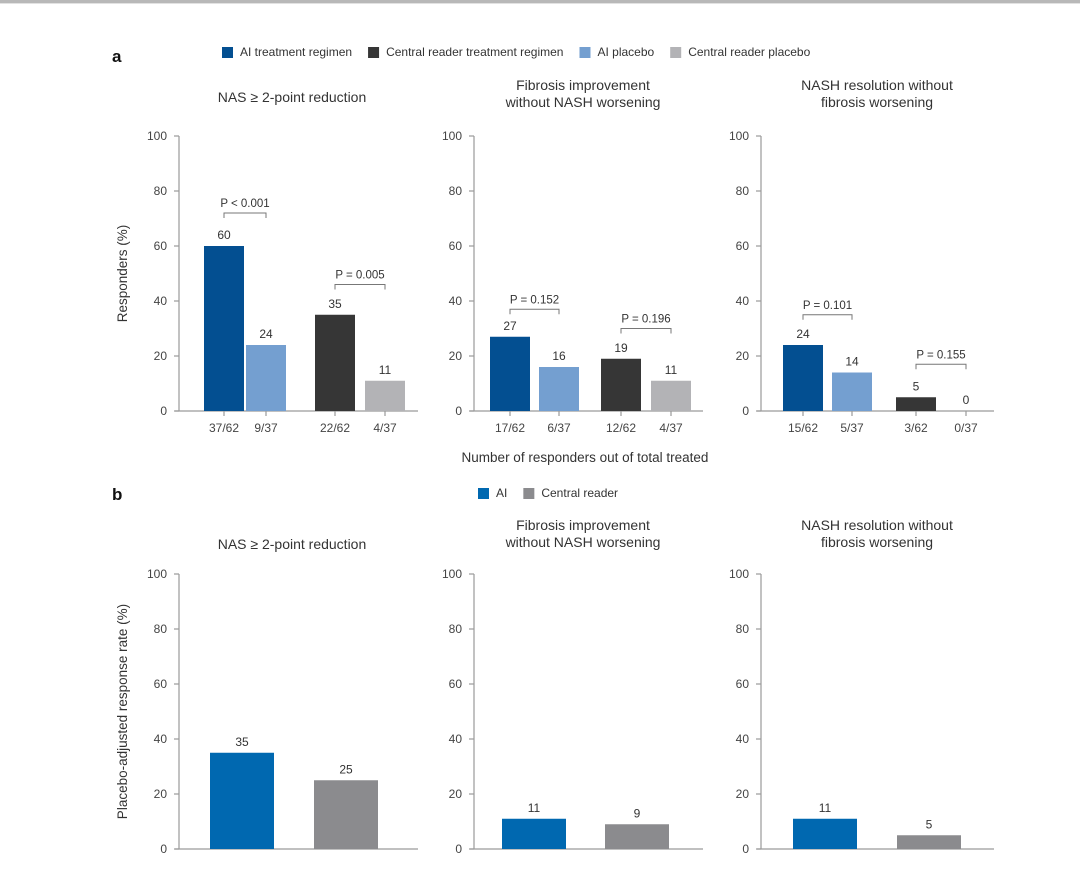 The image size is (1080, 870). I want to click on x-tick-label: 22/62, so click(335, 428).